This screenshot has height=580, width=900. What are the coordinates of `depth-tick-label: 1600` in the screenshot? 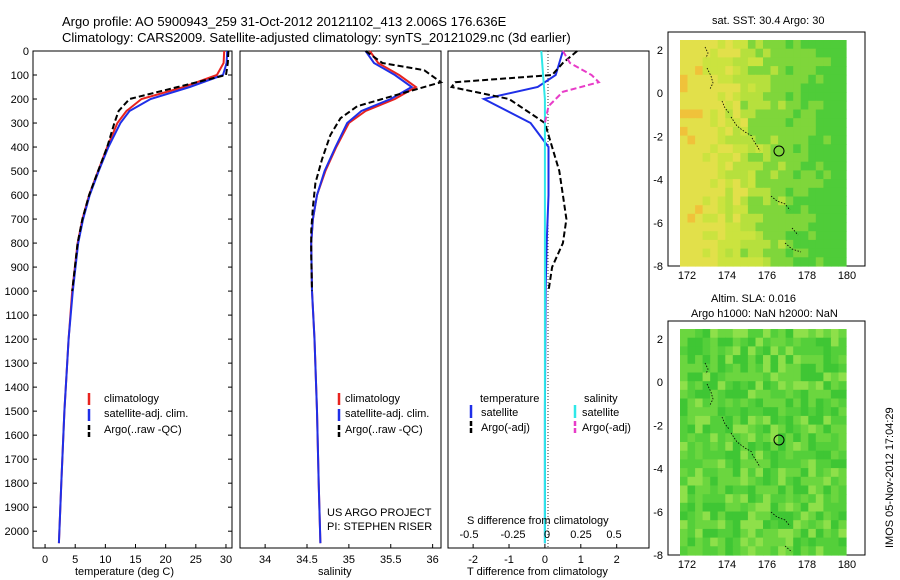 It's located at (17, 436).